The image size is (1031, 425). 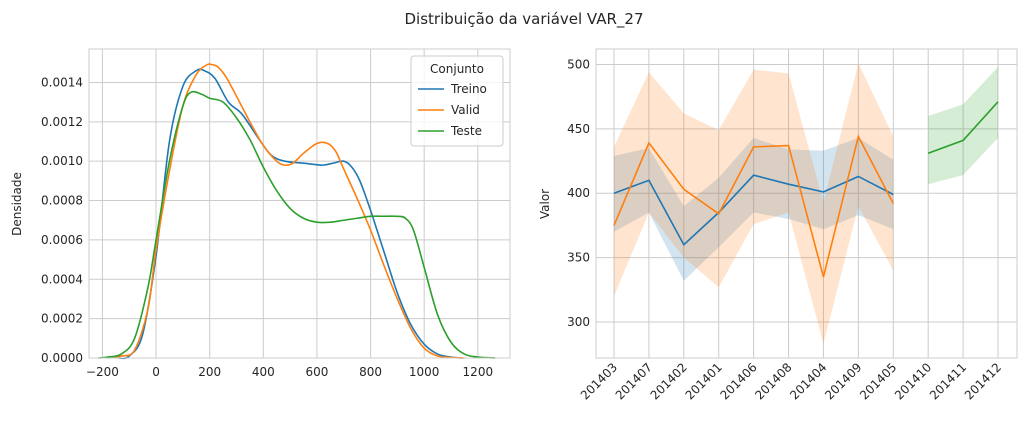 What do you see at coordinates (738, 381) in the screenshot?
I see `time-series-x-tick-label: 201406` at bounding box center [738, 381].